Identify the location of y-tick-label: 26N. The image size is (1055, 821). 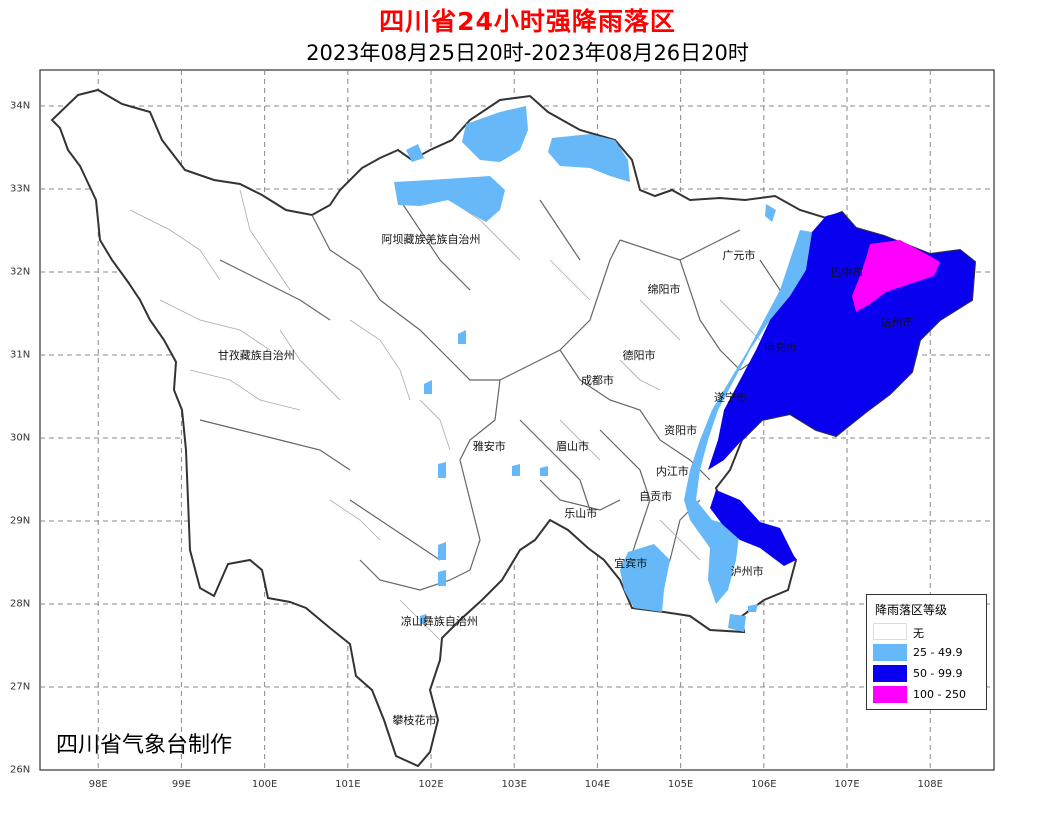
(20, 770).